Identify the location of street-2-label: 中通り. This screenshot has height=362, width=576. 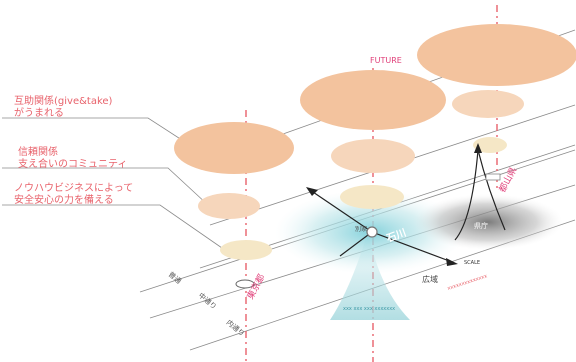
(208, 301).